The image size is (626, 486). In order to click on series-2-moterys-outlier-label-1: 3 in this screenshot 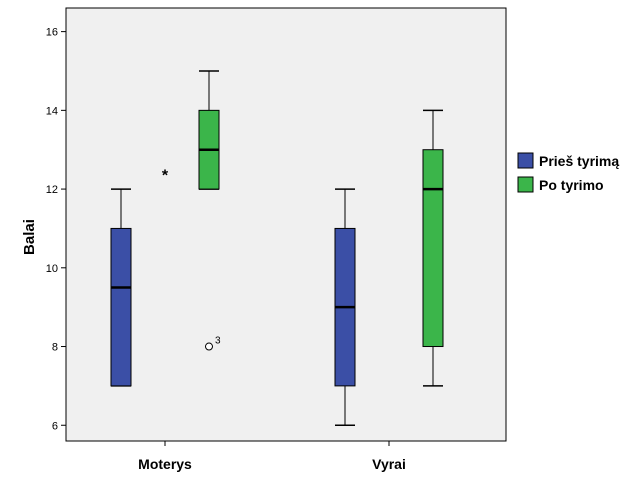, I will do `click(218, 341)`.